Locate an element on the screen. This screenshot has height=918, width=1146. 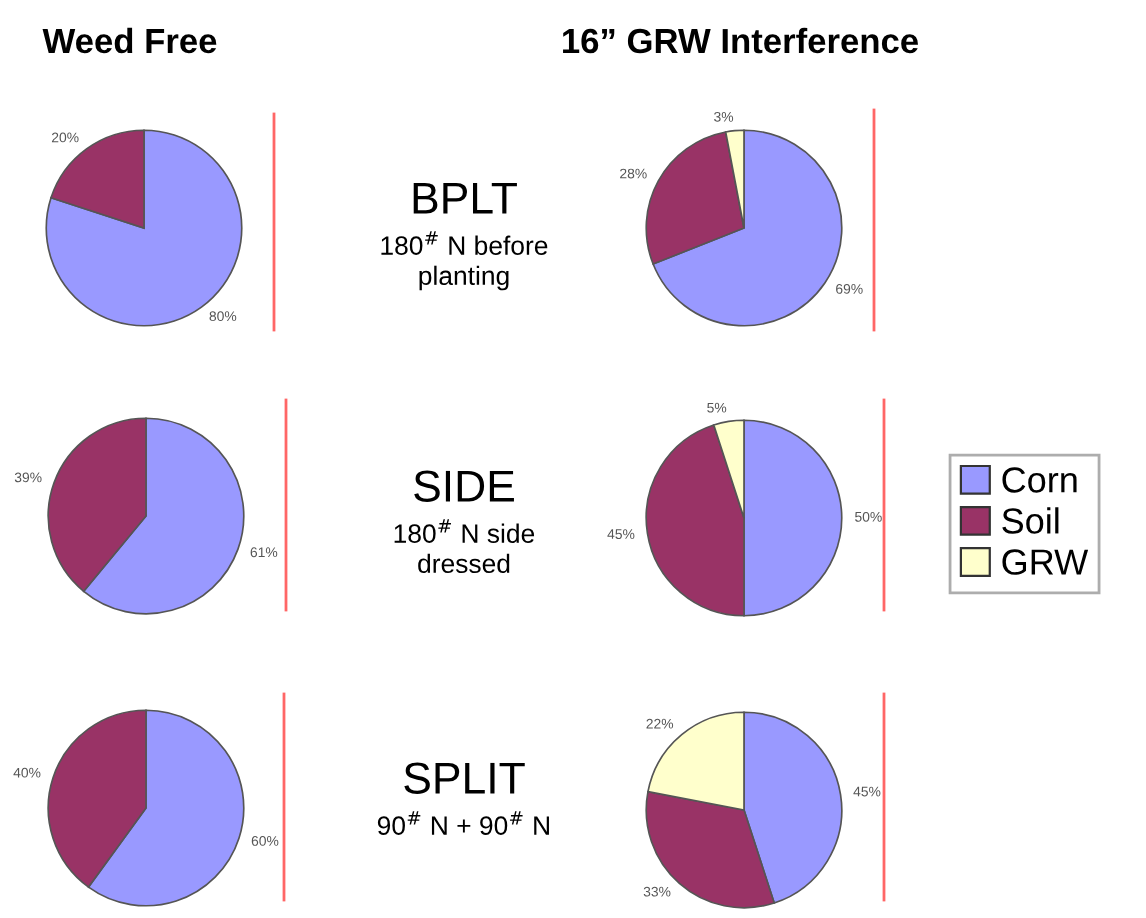
chart-title: Weed Free is located at coordinates (129, 40).